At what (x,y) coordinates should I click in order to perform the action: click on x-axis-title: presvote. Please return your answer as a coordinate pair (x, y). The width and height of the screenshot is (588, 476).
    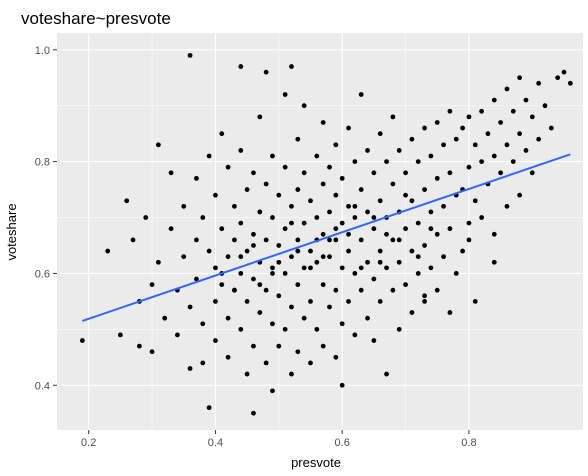
    Looking at the image, I should click on (316, 462).